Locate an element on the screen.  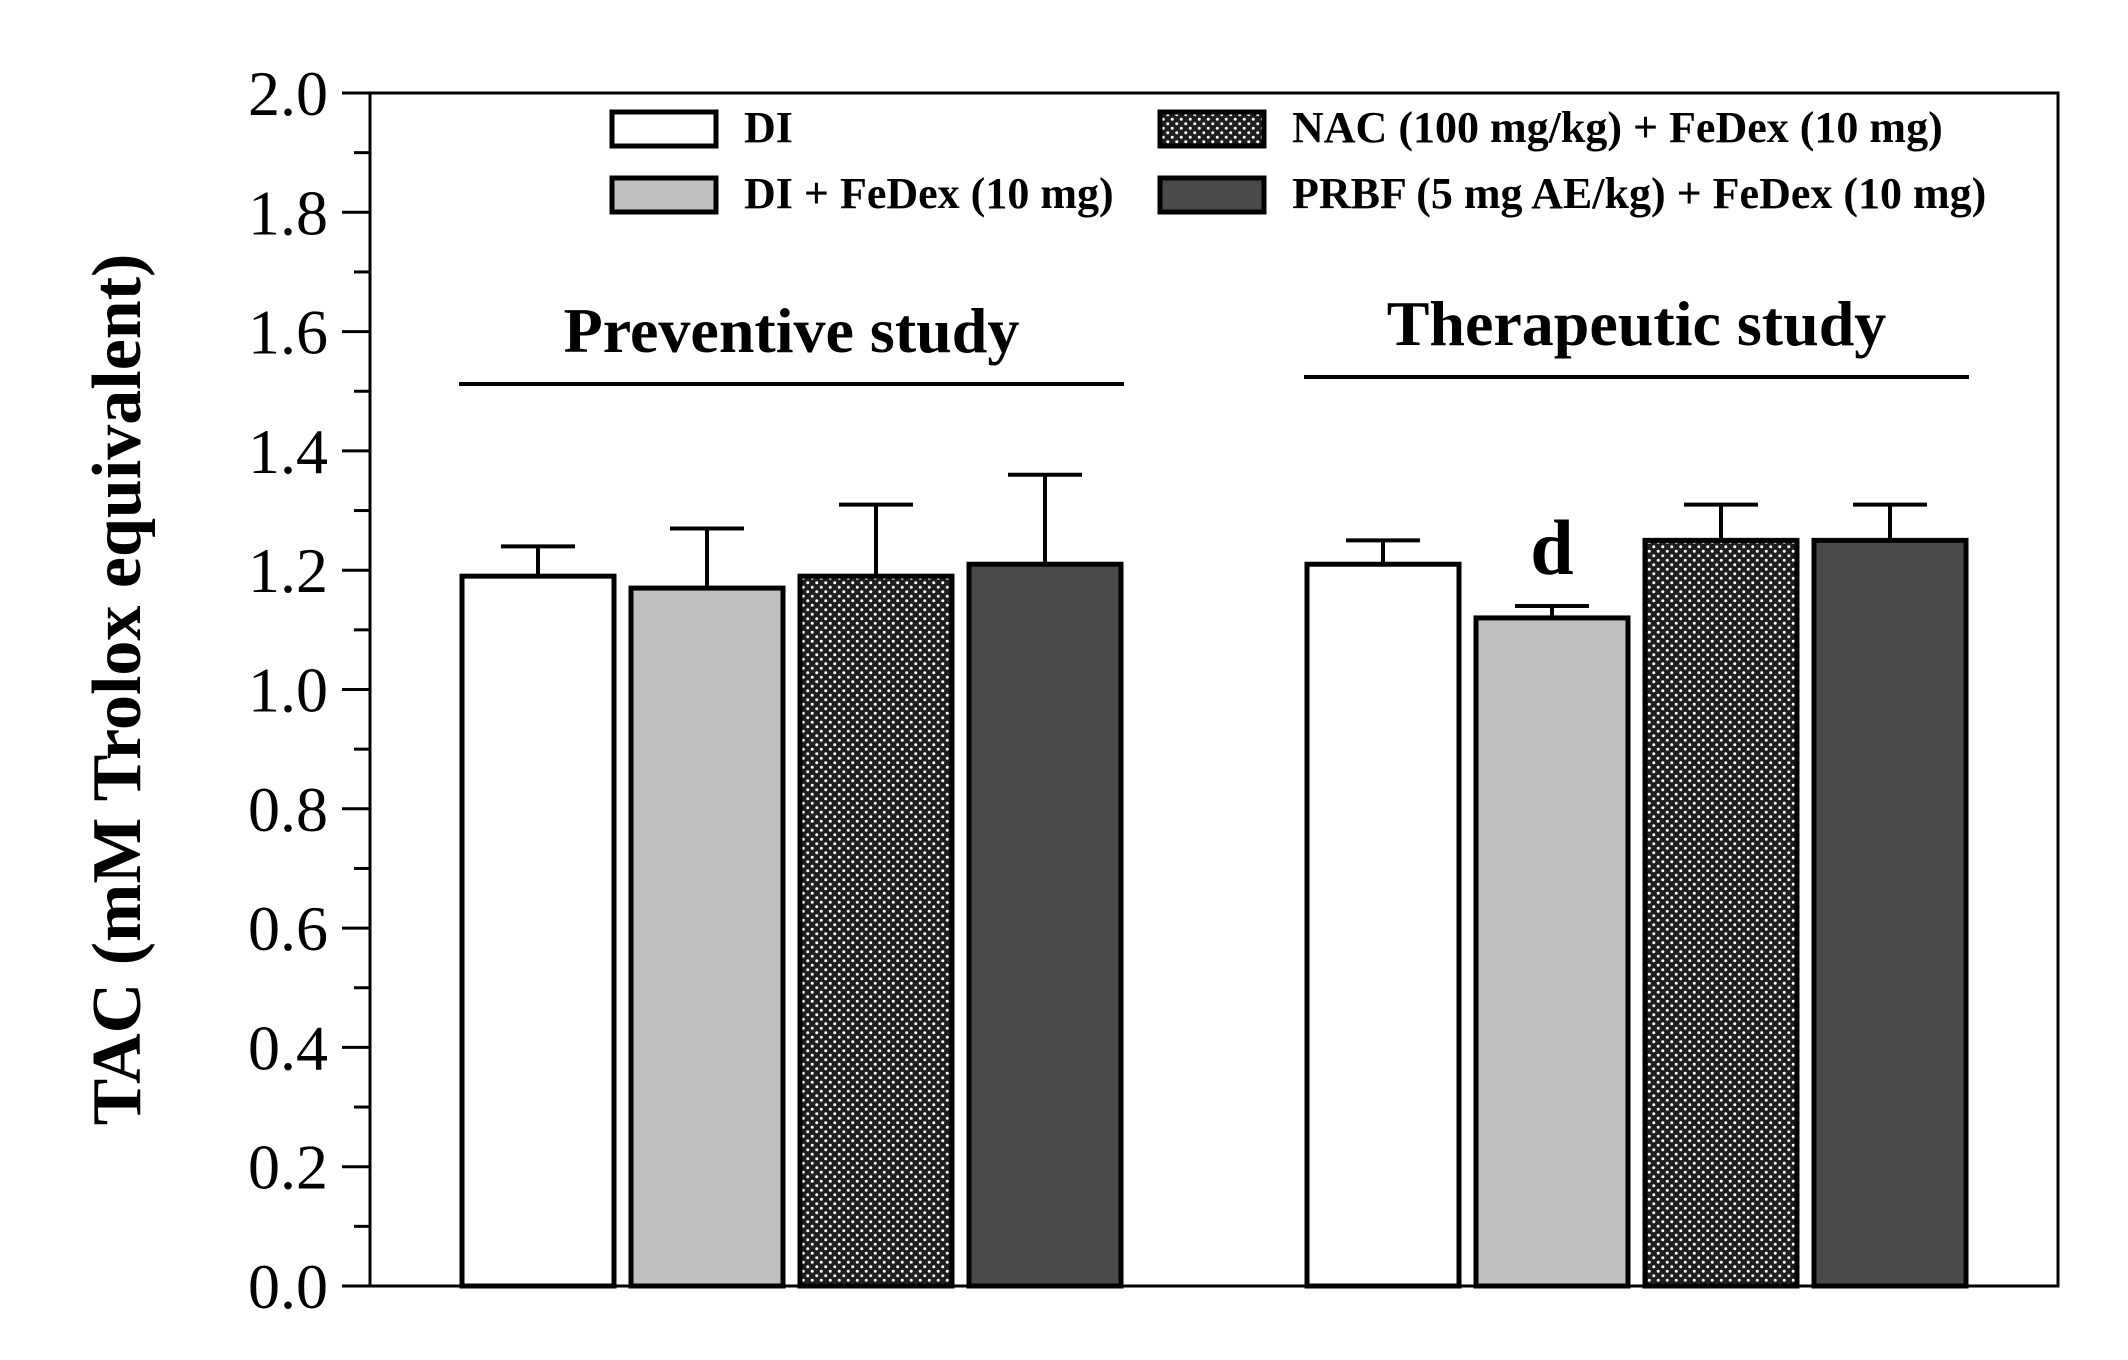
y-tick-label: 1.6 is located at coordinates (288, 332).